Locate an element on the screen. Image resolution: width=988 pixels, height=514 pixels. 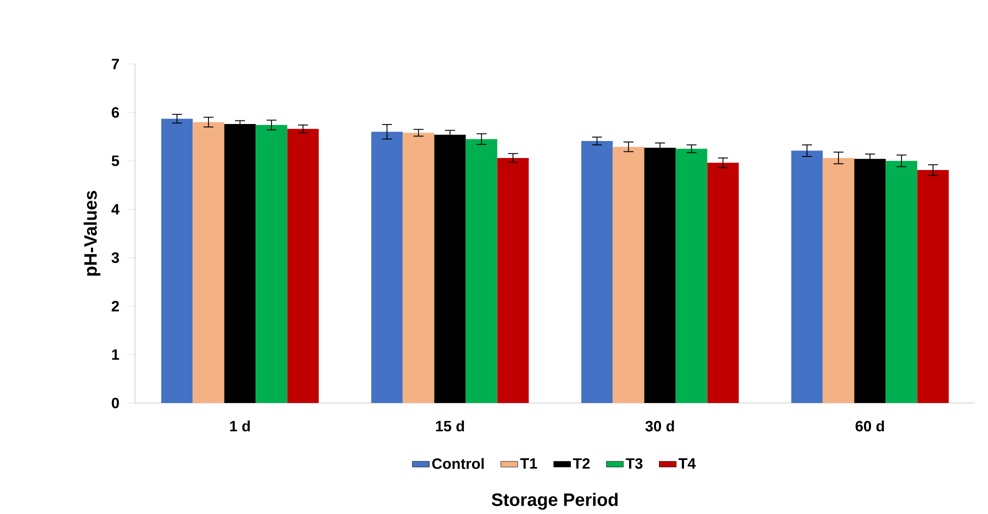
y-tick-label: 5 is located at coordinates (116, 161).